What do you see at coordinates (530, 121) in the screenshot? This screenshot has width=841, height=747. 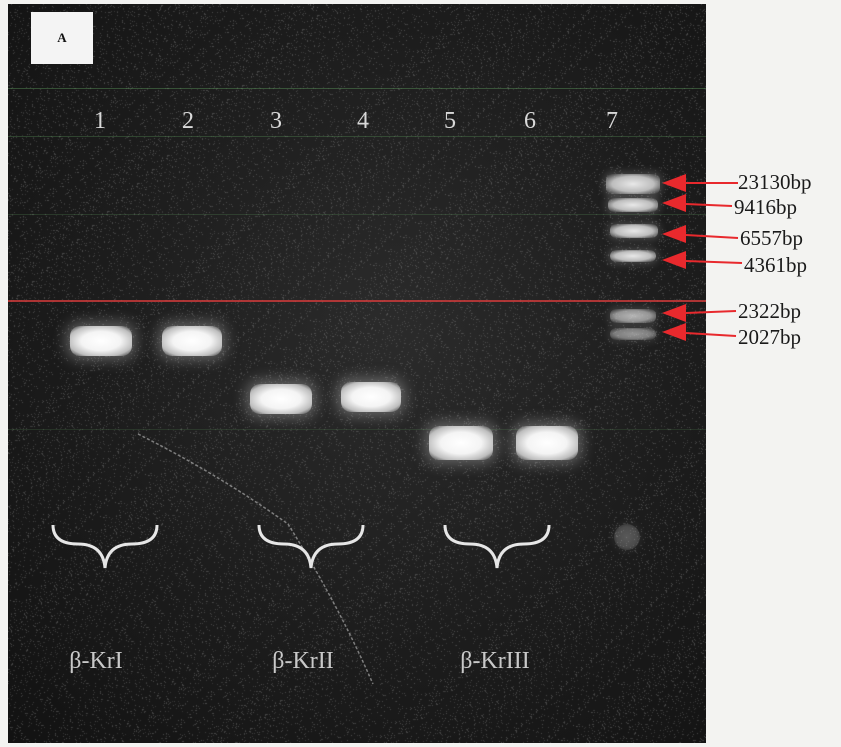 I see `lane-number: 6` at bounding box center [530, 121].